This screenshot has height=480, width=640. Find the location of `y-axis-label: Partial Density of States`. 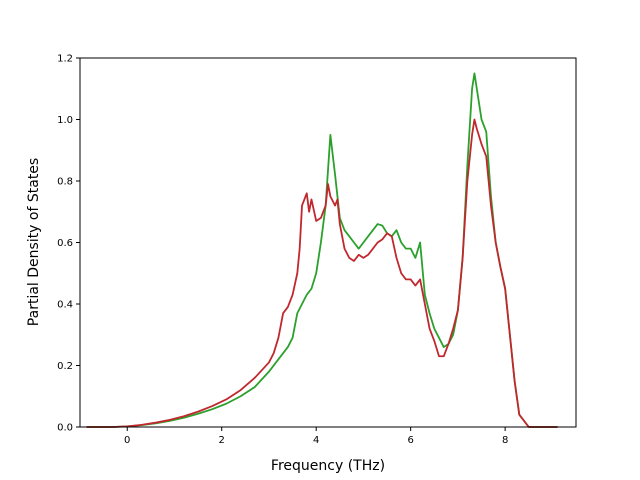

y-axis-label: Partial Density of States is located at coordinates (34, 242).